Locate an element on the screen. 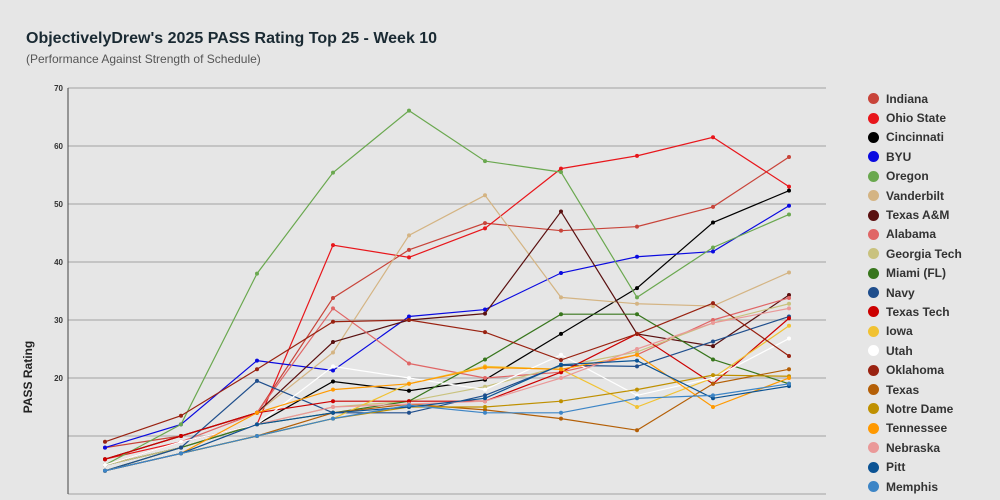 This screenshot has height=500, width=1000. legend-item: Utah is located at coordinates (915, 350).